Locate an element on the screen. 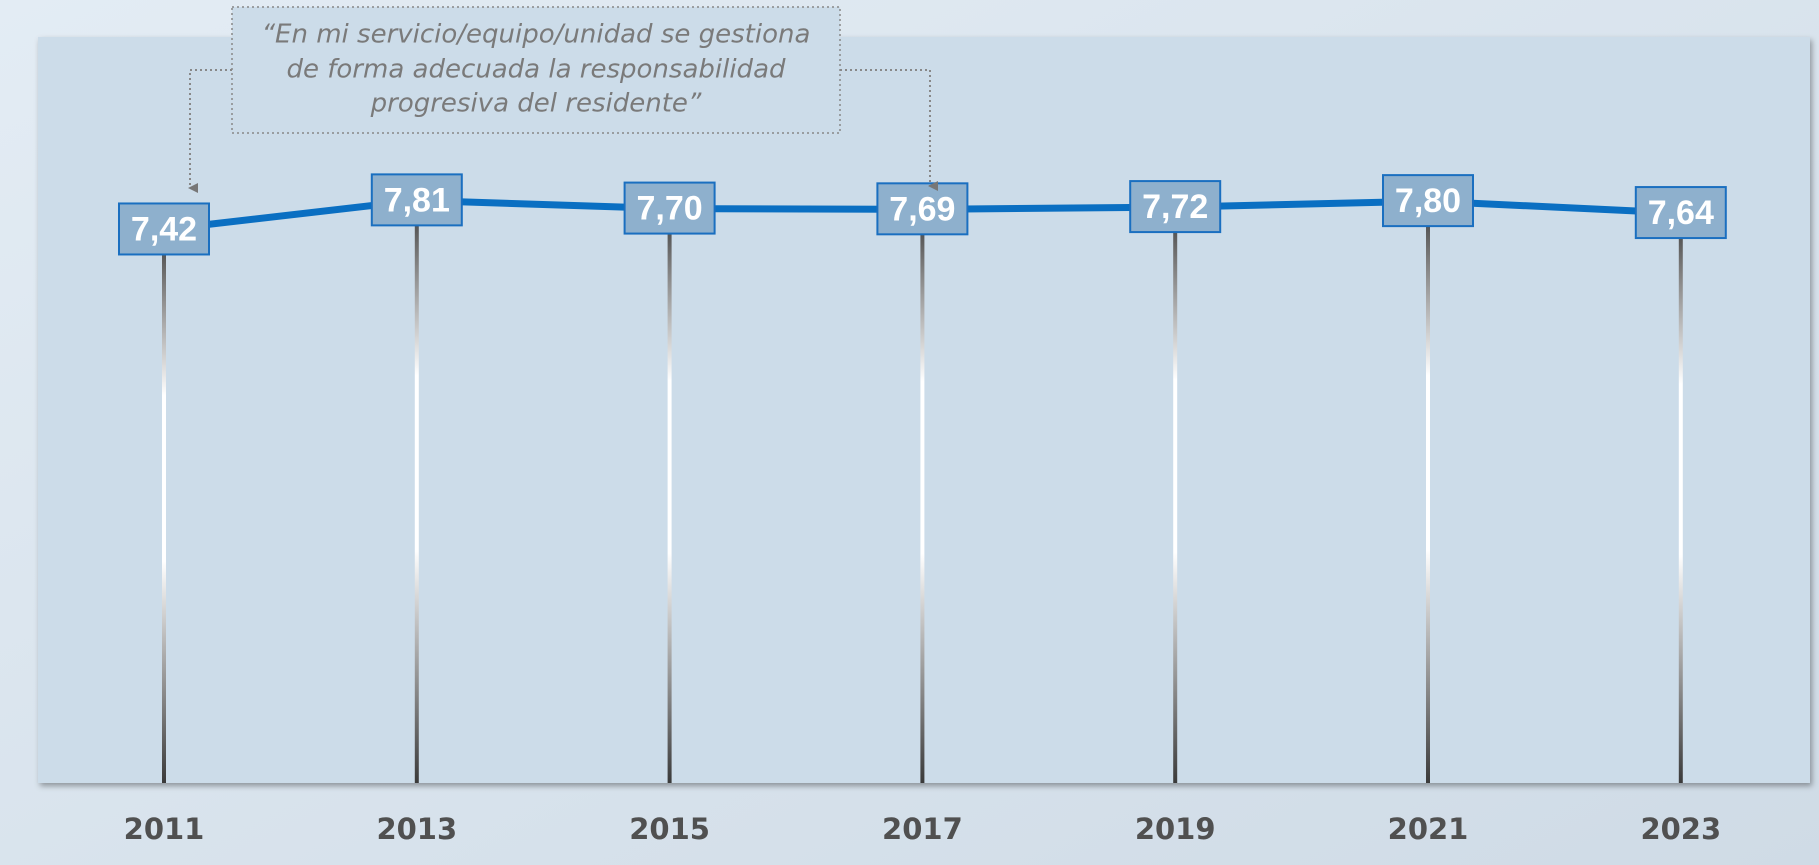 The height and width of the screenshot is (865, 1819). value-label: 7,80 is located at coordinates (1428, 201).